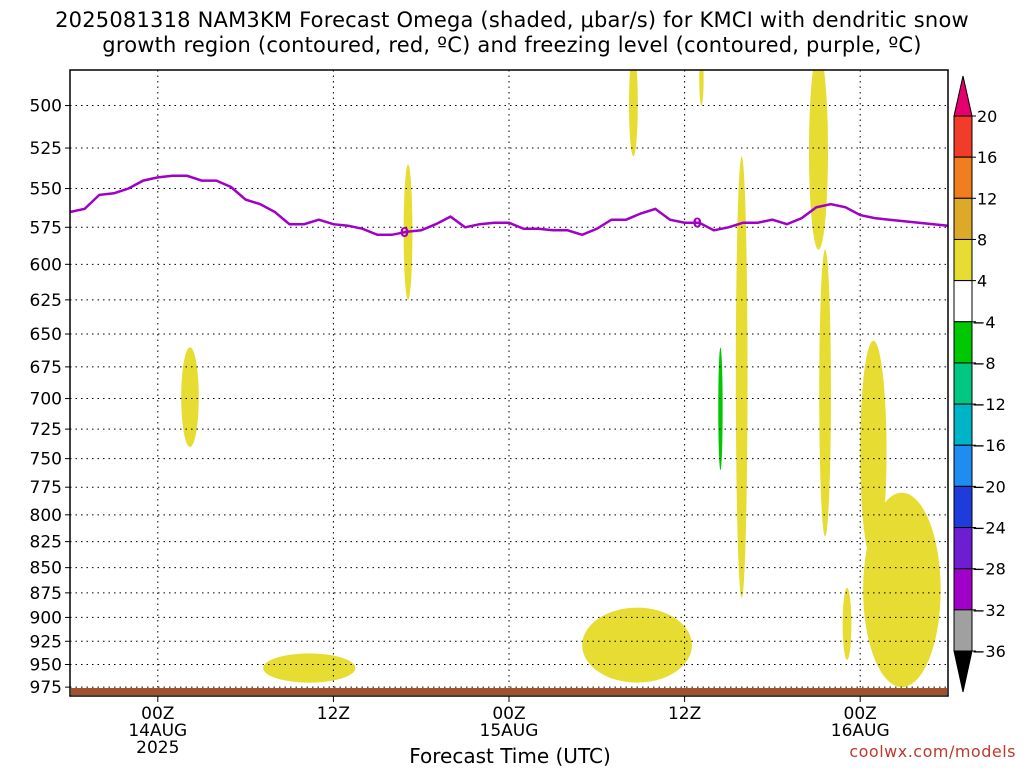 This screenshot has width=1024, height=768. Describe the element at coordinates (46, 149) in the screenshot. I see `y-tick-label: 525` at that location.